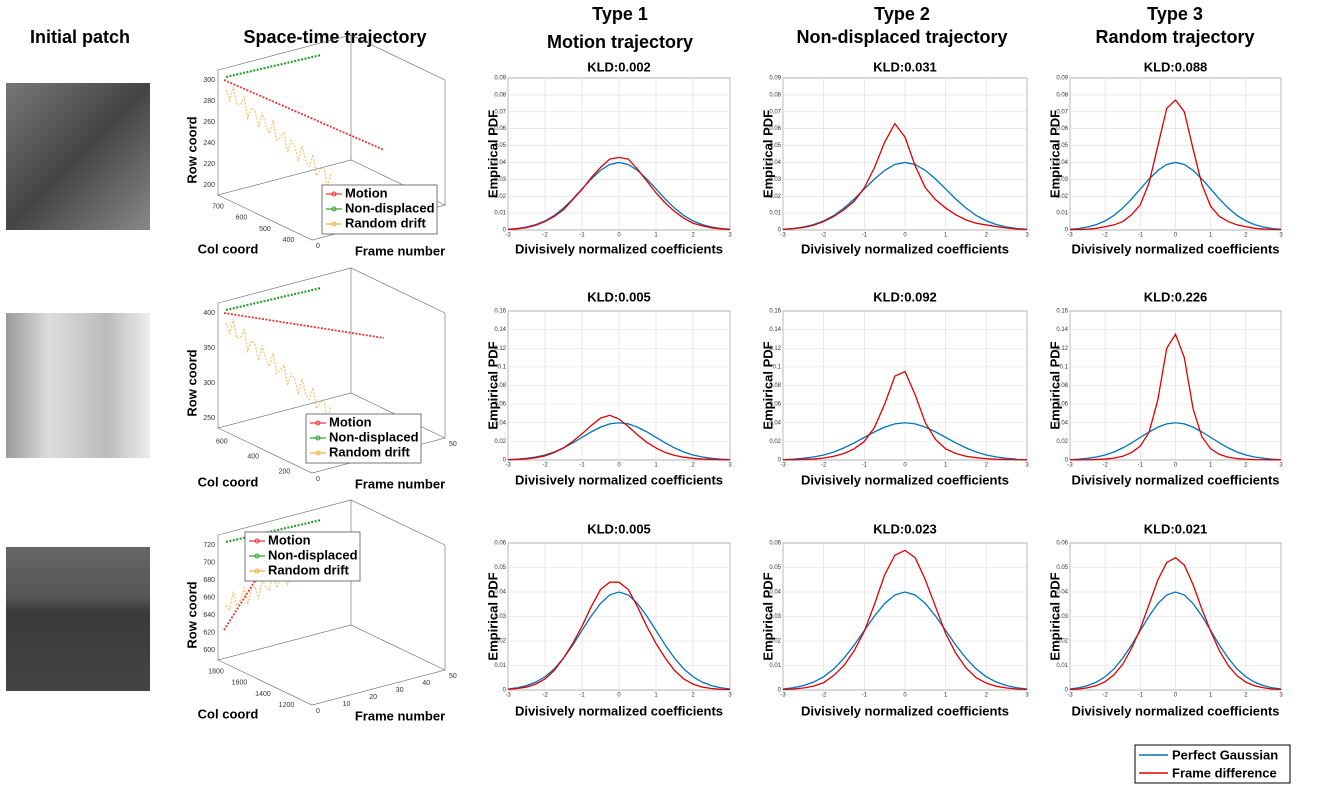  I want to click on row-tick-label: 350, so click(209, 348).